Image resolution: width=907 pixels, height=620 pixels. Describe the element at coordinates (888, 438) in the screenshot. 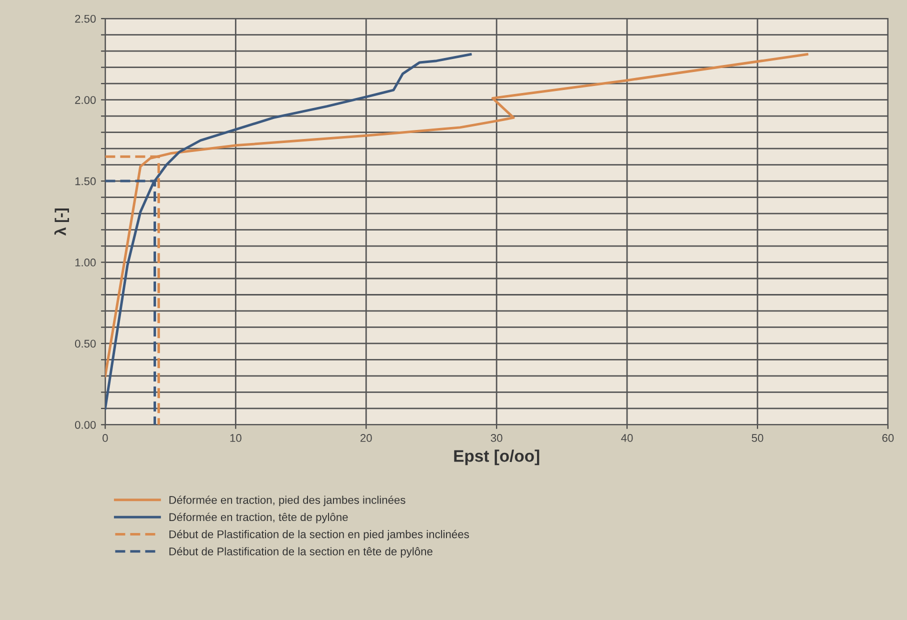

I see `x-tick-label: 60` at that location.